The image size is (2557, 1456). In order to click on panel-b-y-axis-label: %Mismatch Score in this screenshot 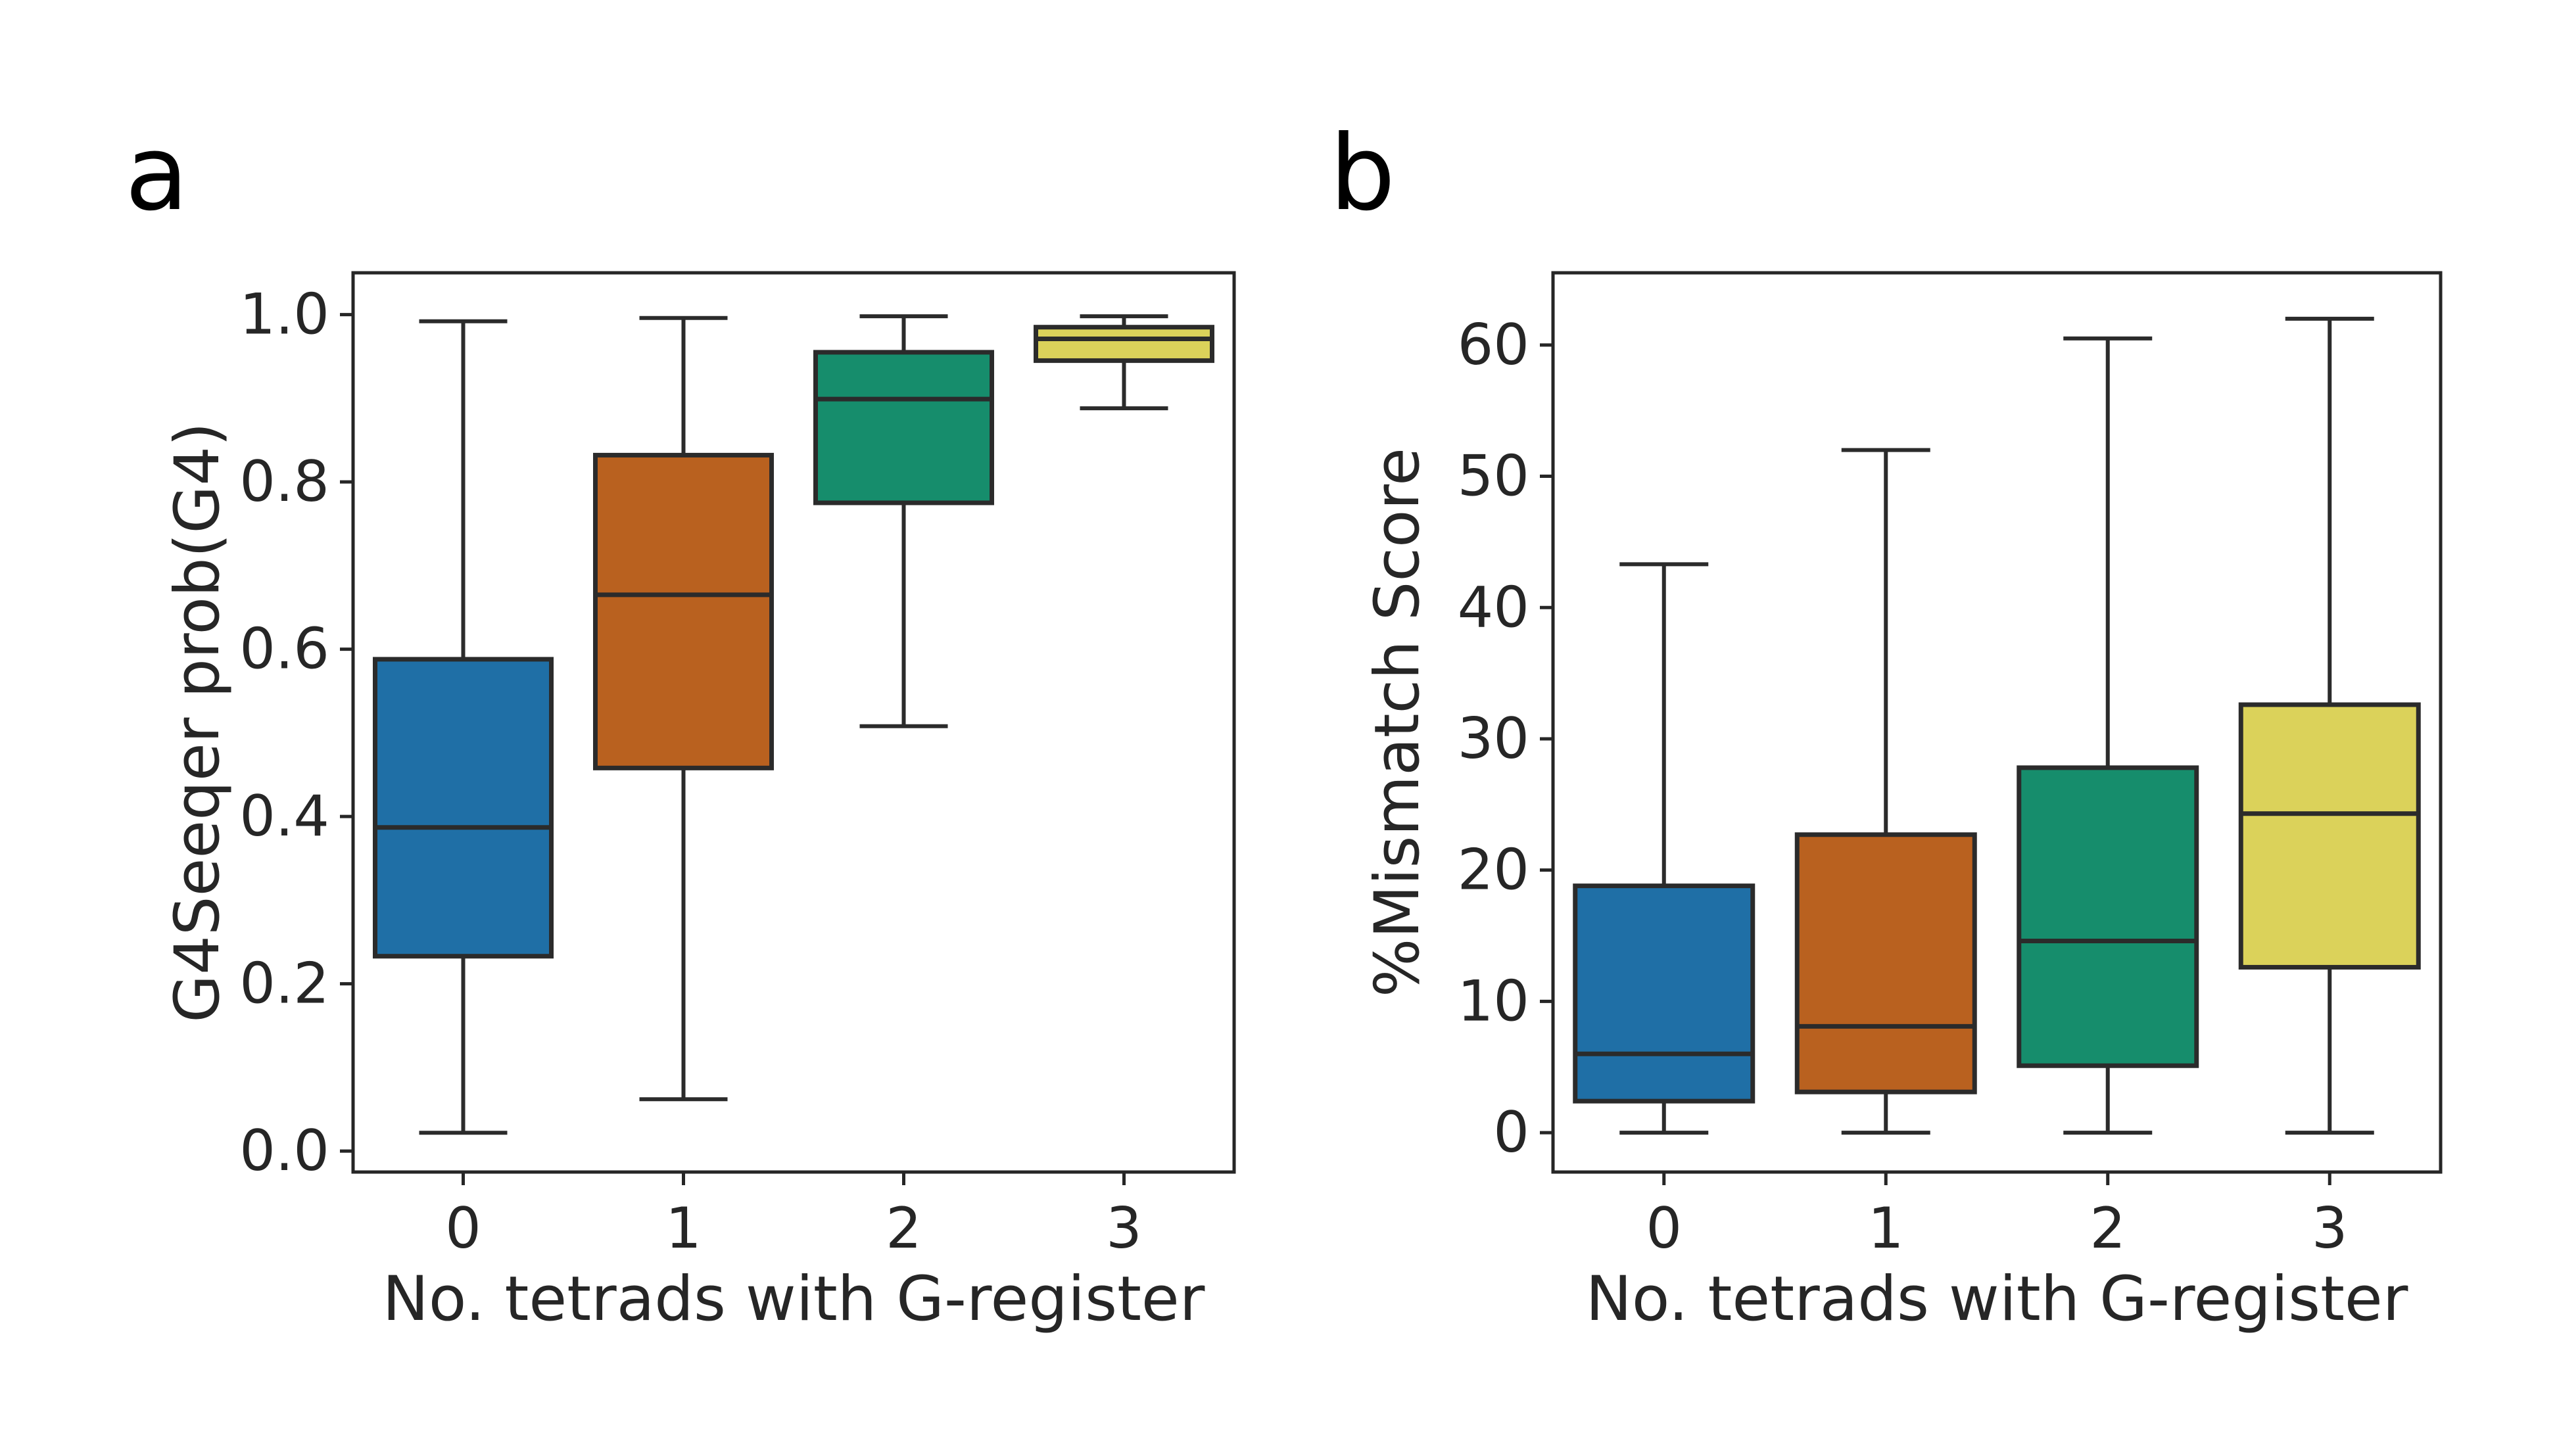, I will do `click(1397, 722)`.